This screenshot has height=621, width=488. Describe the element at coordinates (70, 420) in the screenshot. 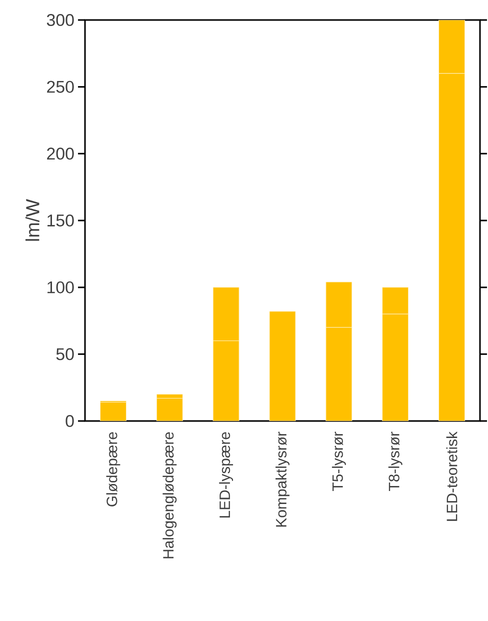

I see `y-tick-label: 0` at that location.